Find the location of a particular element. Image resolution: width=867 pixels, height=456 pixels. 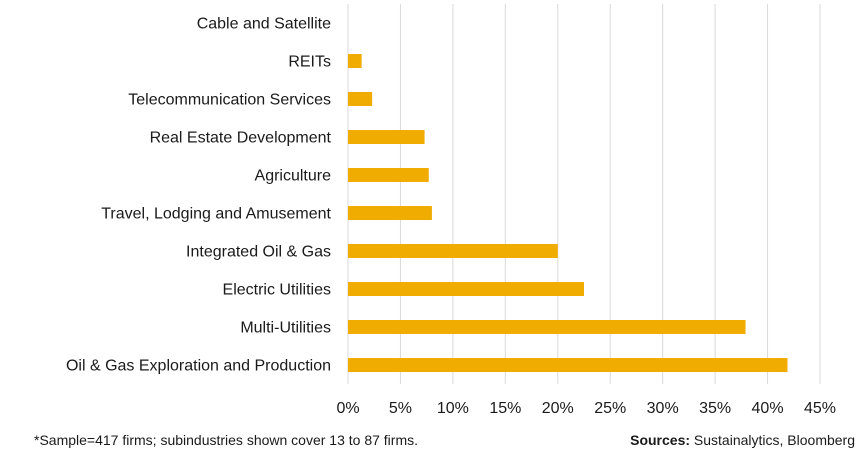

x-tick-label: 5% is located at coordinates (400, 408).